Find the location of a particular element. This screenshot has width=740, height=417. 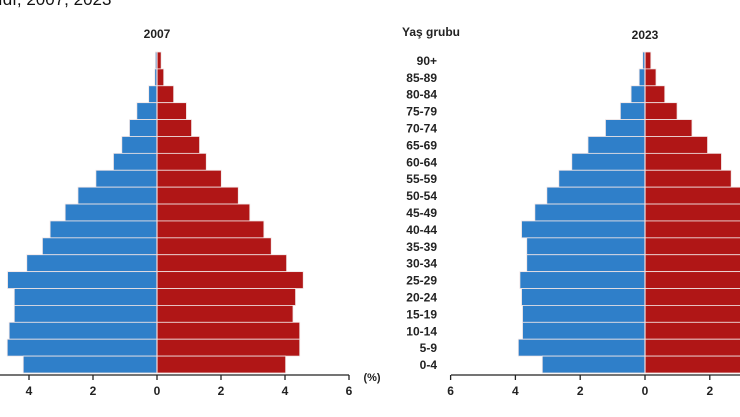

age-group-label: 5-9 is located at coordinates (429, 348).